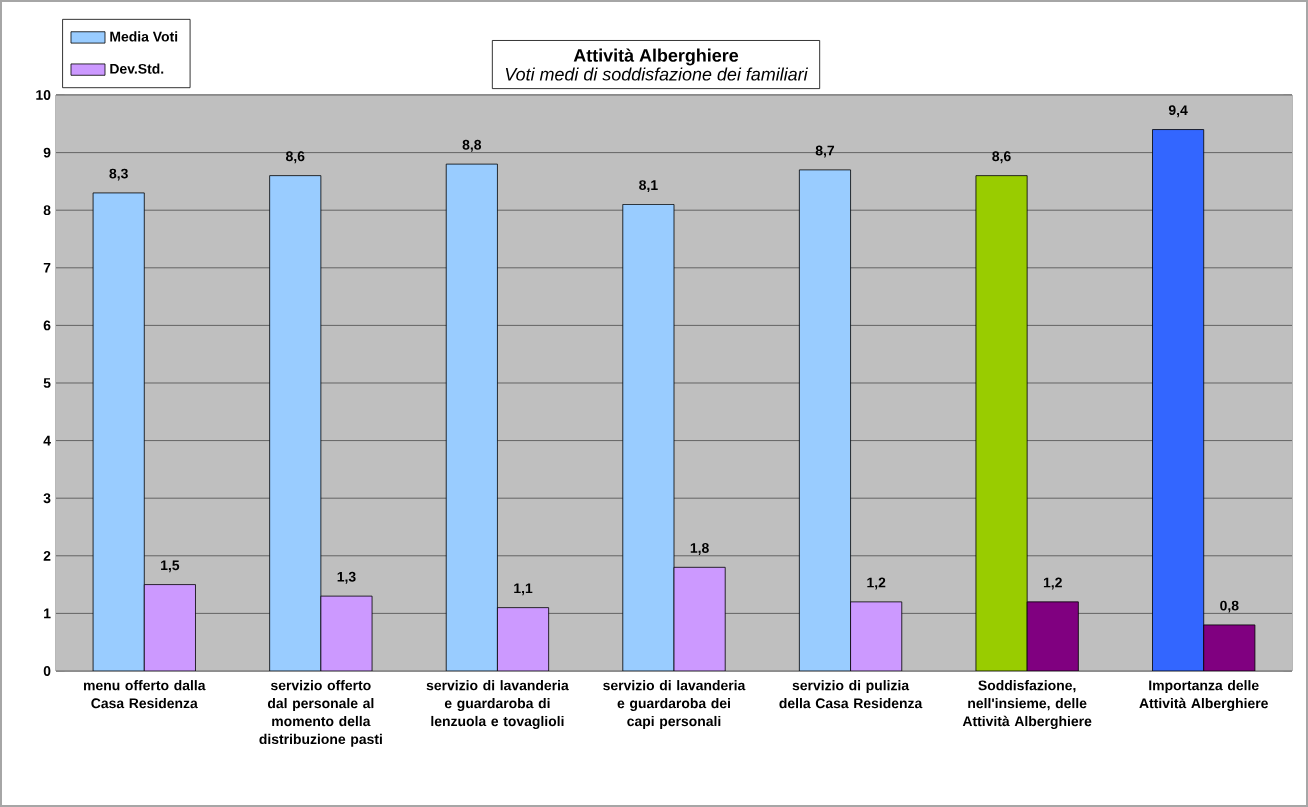 This screenshot has width=1308, height=807. Describe the element at coordinates (47, 671) in the screenshot. I see `y-tick-label: 0` at that location.